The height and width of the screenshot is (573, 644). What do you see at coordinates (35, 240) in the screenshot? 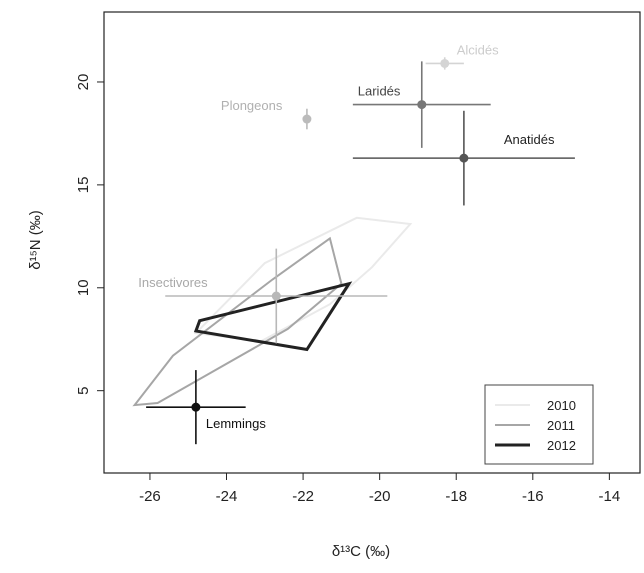
I see `y-axis-title: δ¹⁵N (‰)` at bounding box center [35, 240].